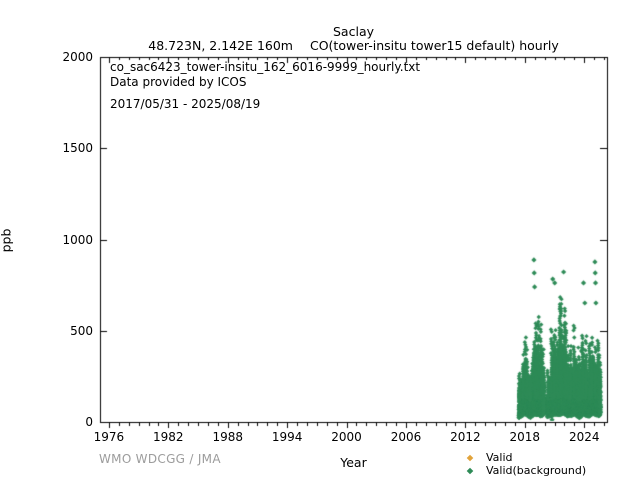 This screenshot has width=640, height=480. Describe the element at coordinates (346, 437) in the screenshot. I see `x-tick-label: 2000` at that location.